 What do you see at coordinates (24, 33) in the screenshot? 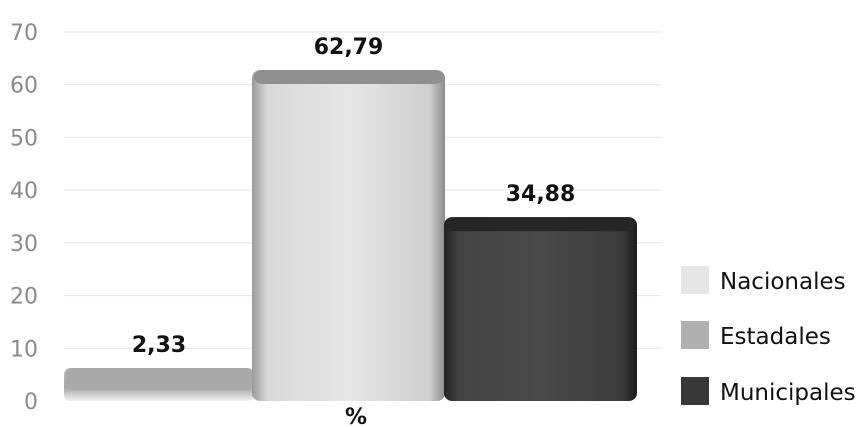
I see `y-tick-label: 70` at bounding box center [24, 33].